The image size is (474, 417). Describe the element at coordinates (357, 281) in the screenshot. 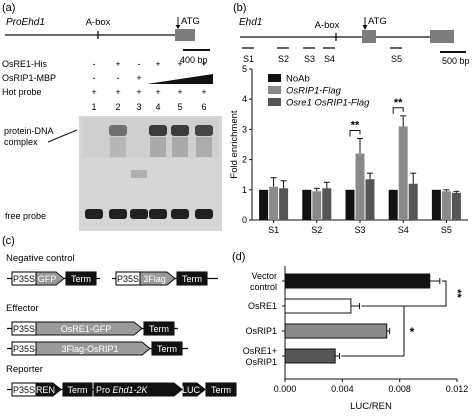

I see `bar-vector-control` at that location.